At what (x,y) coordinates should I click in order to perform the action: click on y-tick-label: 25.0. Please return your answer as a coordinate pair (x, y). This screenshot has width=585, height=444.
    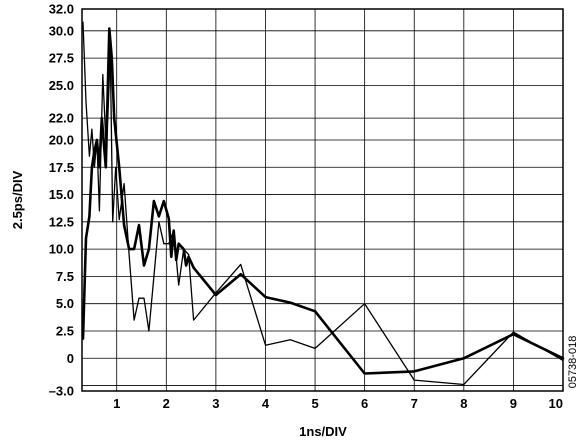
    Looking at the image, I should click on (61, 85).